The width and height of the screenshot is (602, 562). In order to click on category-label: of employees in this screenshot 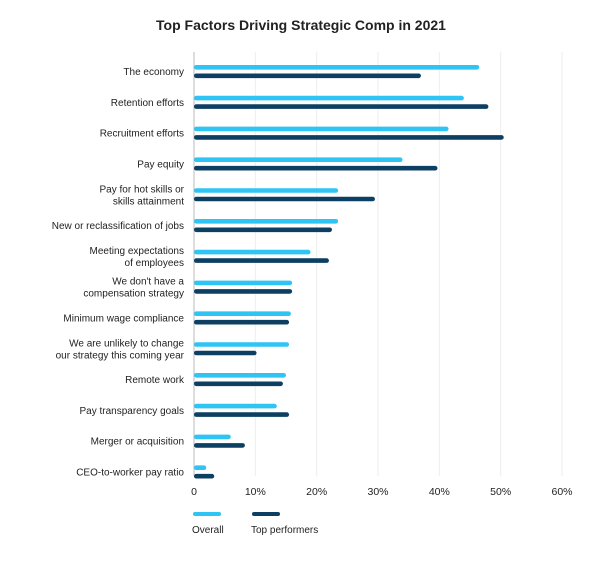, I will do `click(154, 263)`.